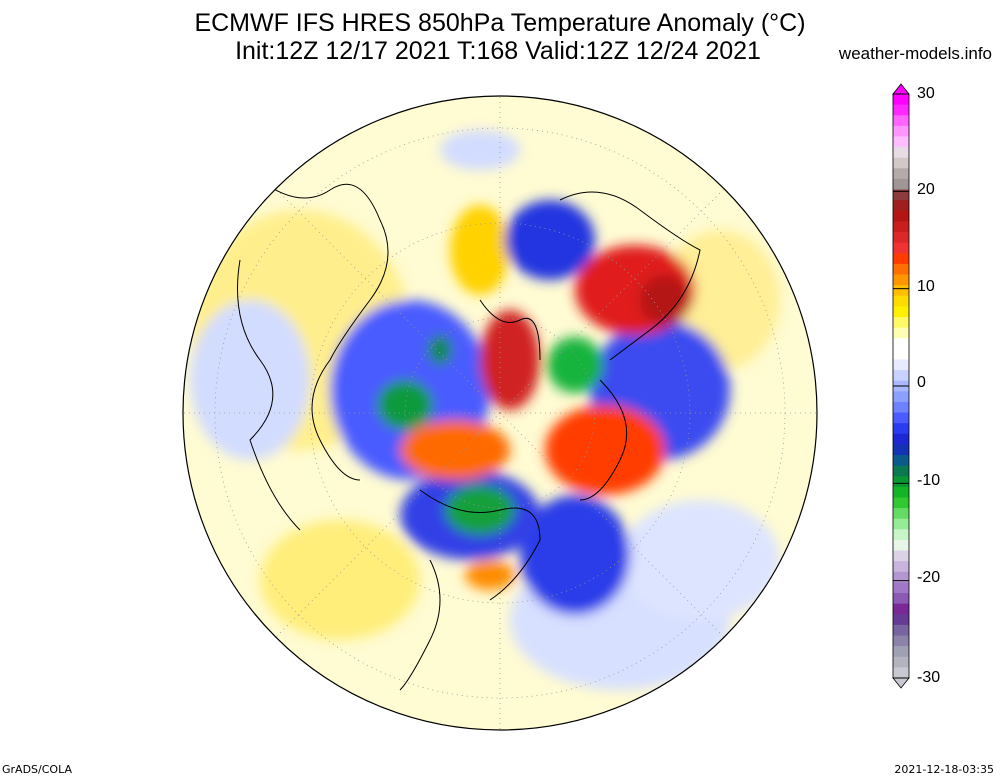 The width and height of the screenshot is (1000, 779). I want to click on colorbar-min-arrow, so click(901, 683).